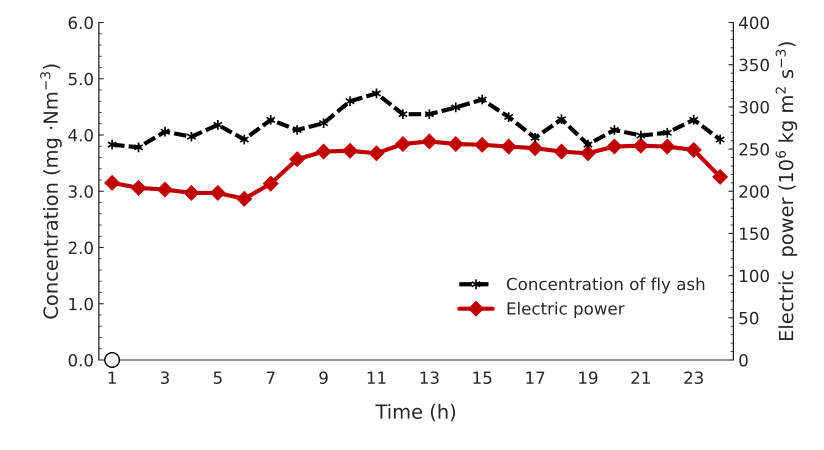 The image size is (824, 450). What do you see at coordinates (754, 107) in the screenshot?
I see `y2-tick-label: 300` at bounding box center [754, 107].